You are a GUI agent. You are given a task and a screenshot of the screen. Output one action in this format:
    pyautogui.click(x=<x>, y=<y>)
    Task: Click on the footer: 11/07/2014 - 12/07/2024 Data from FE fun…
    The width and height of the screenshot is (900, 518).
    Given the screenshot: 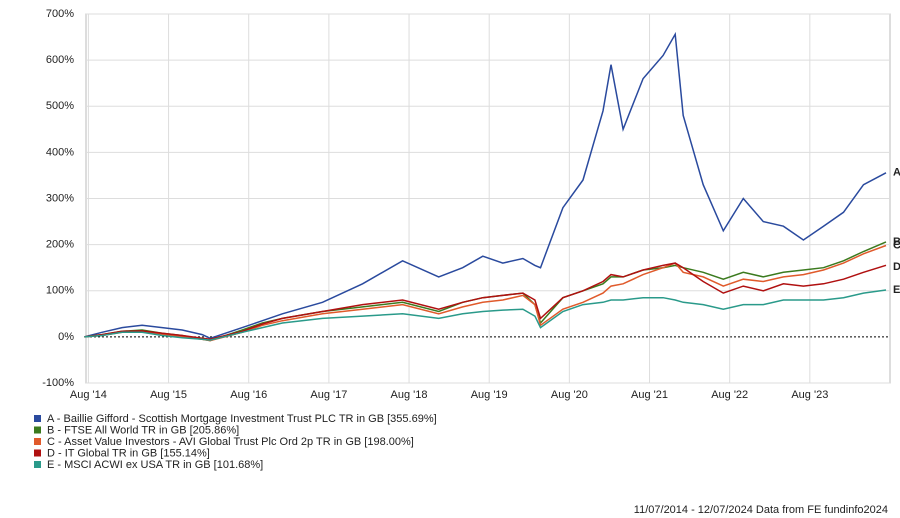 What is the action you would take?
    pyautogui.click(x=761, y=510)
    